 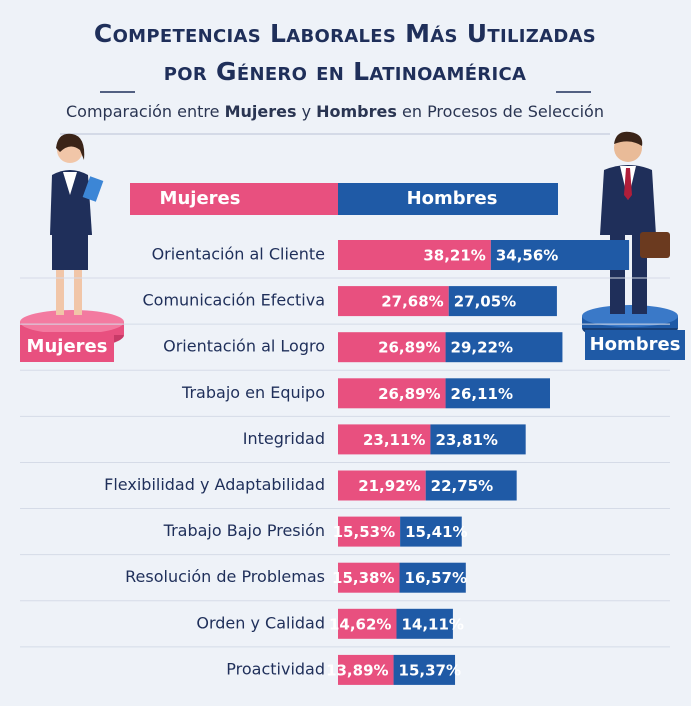 What do you see at coordinates (284, 438) in the screenshot?
I see `category-label: Integridad` at bounding box center [284, 438].